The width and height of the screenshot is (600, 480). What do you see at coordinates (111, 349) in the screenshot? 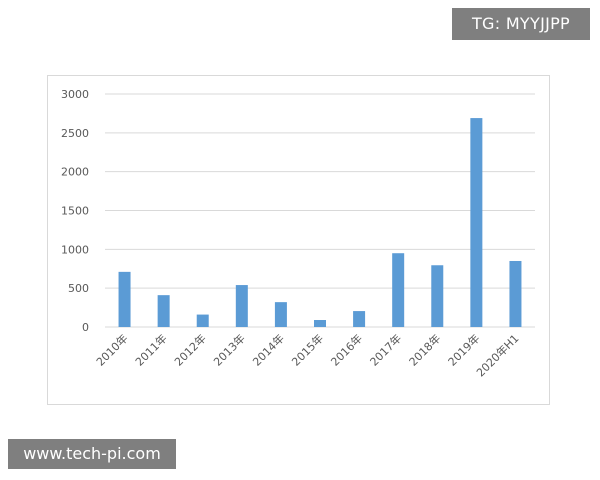
I see `x-tick-label: 2010年` at bounding box center [111, 349].